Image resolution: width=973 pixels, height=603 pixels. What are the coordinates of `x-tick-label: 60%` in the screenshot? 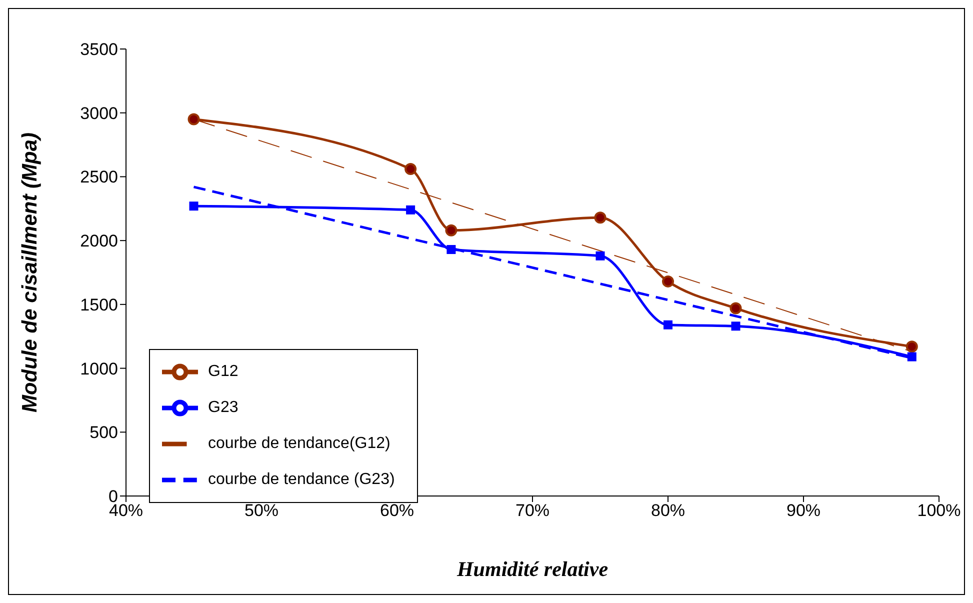 It's located at (397, 510).